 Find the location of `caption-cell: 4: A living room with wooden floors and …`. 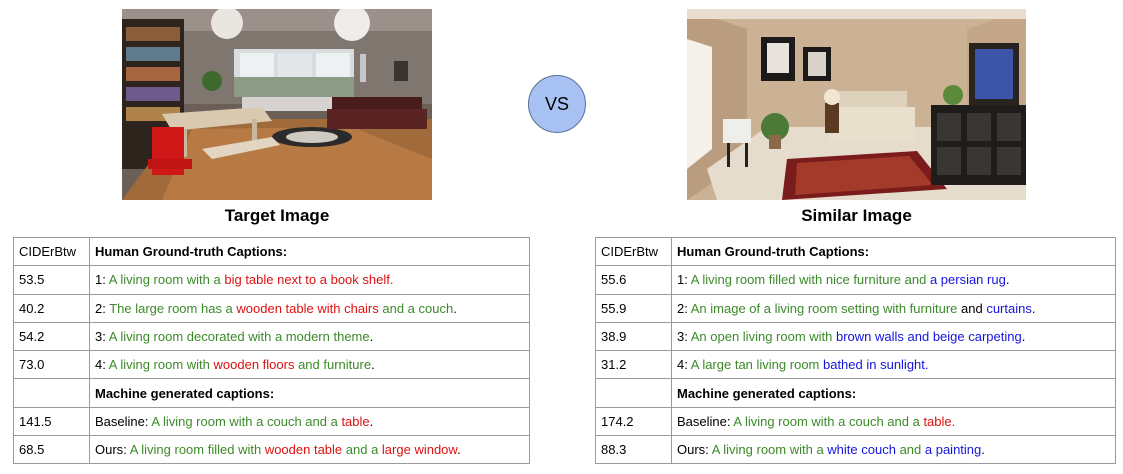

caption-cell: 4: A living room with wooden floors and … is located at coordinates (309, 365).